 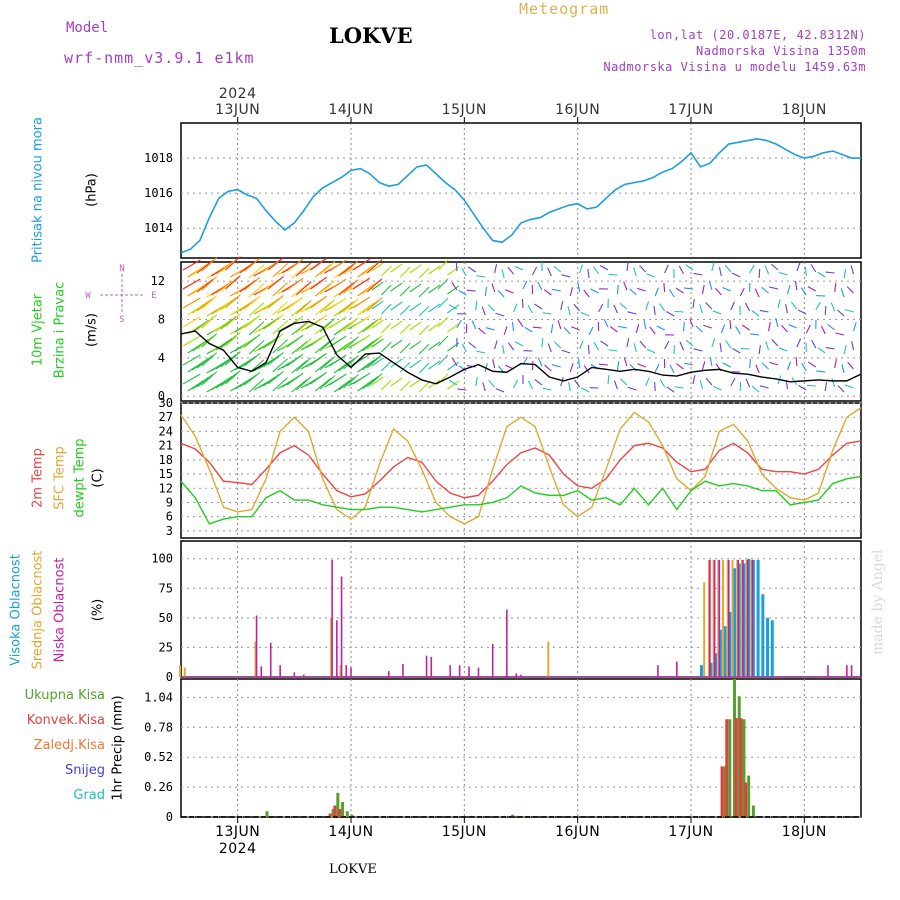 I want to click on wind-axis-title-1: 10m Vjetar, so click(x=38, y=329).